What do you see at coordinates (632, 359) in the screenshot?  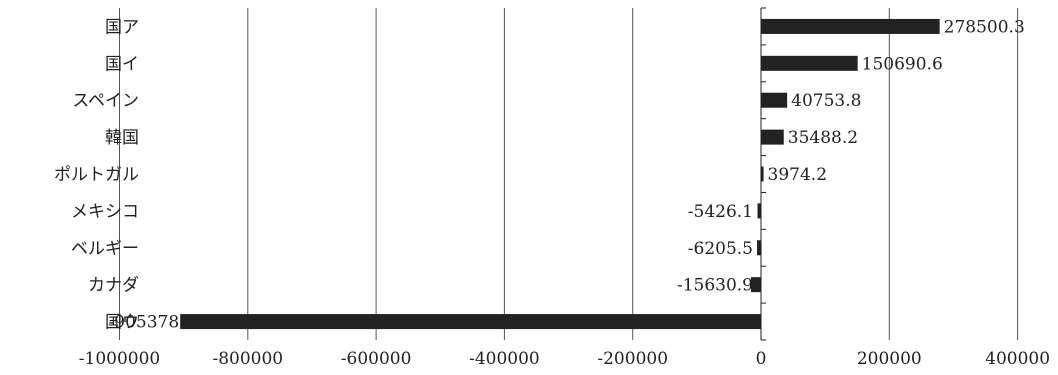 I see `x-tick-label-4: -200000` at bounding box center [632, 359].